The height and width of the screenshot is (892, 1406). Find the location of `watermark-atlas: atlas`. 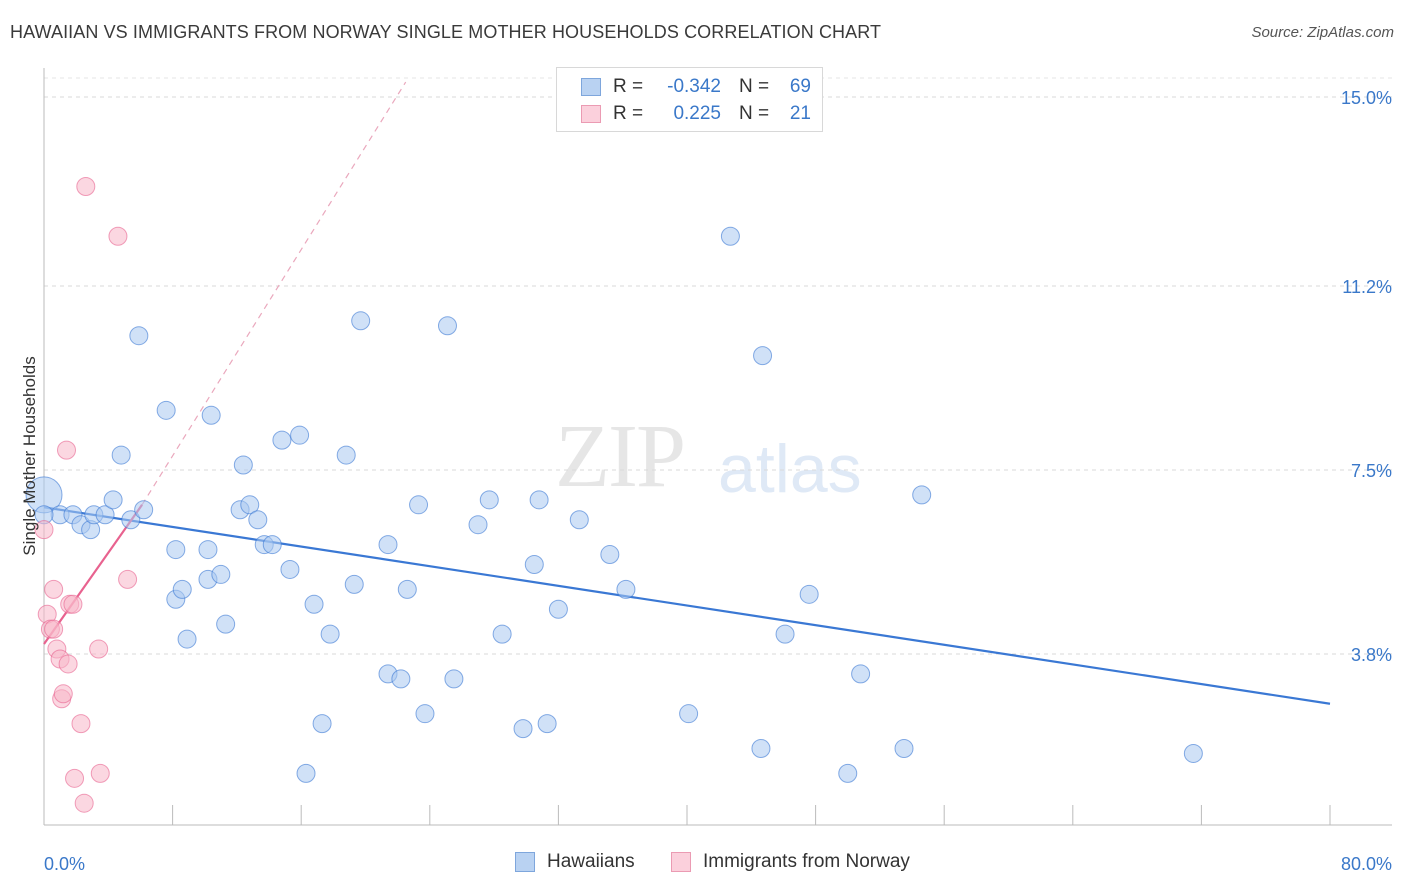

watermark-atlas: atlas is located at coordinates (790, 469).